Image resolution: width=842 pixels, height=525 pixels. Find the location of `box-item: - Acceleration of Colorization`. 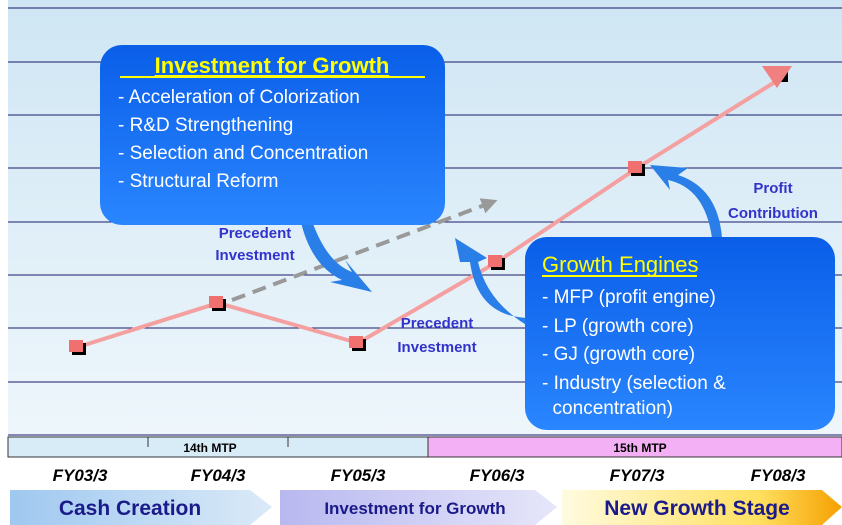

box-item: - Acceleration of Colorization is located at coordinates (239, 97).